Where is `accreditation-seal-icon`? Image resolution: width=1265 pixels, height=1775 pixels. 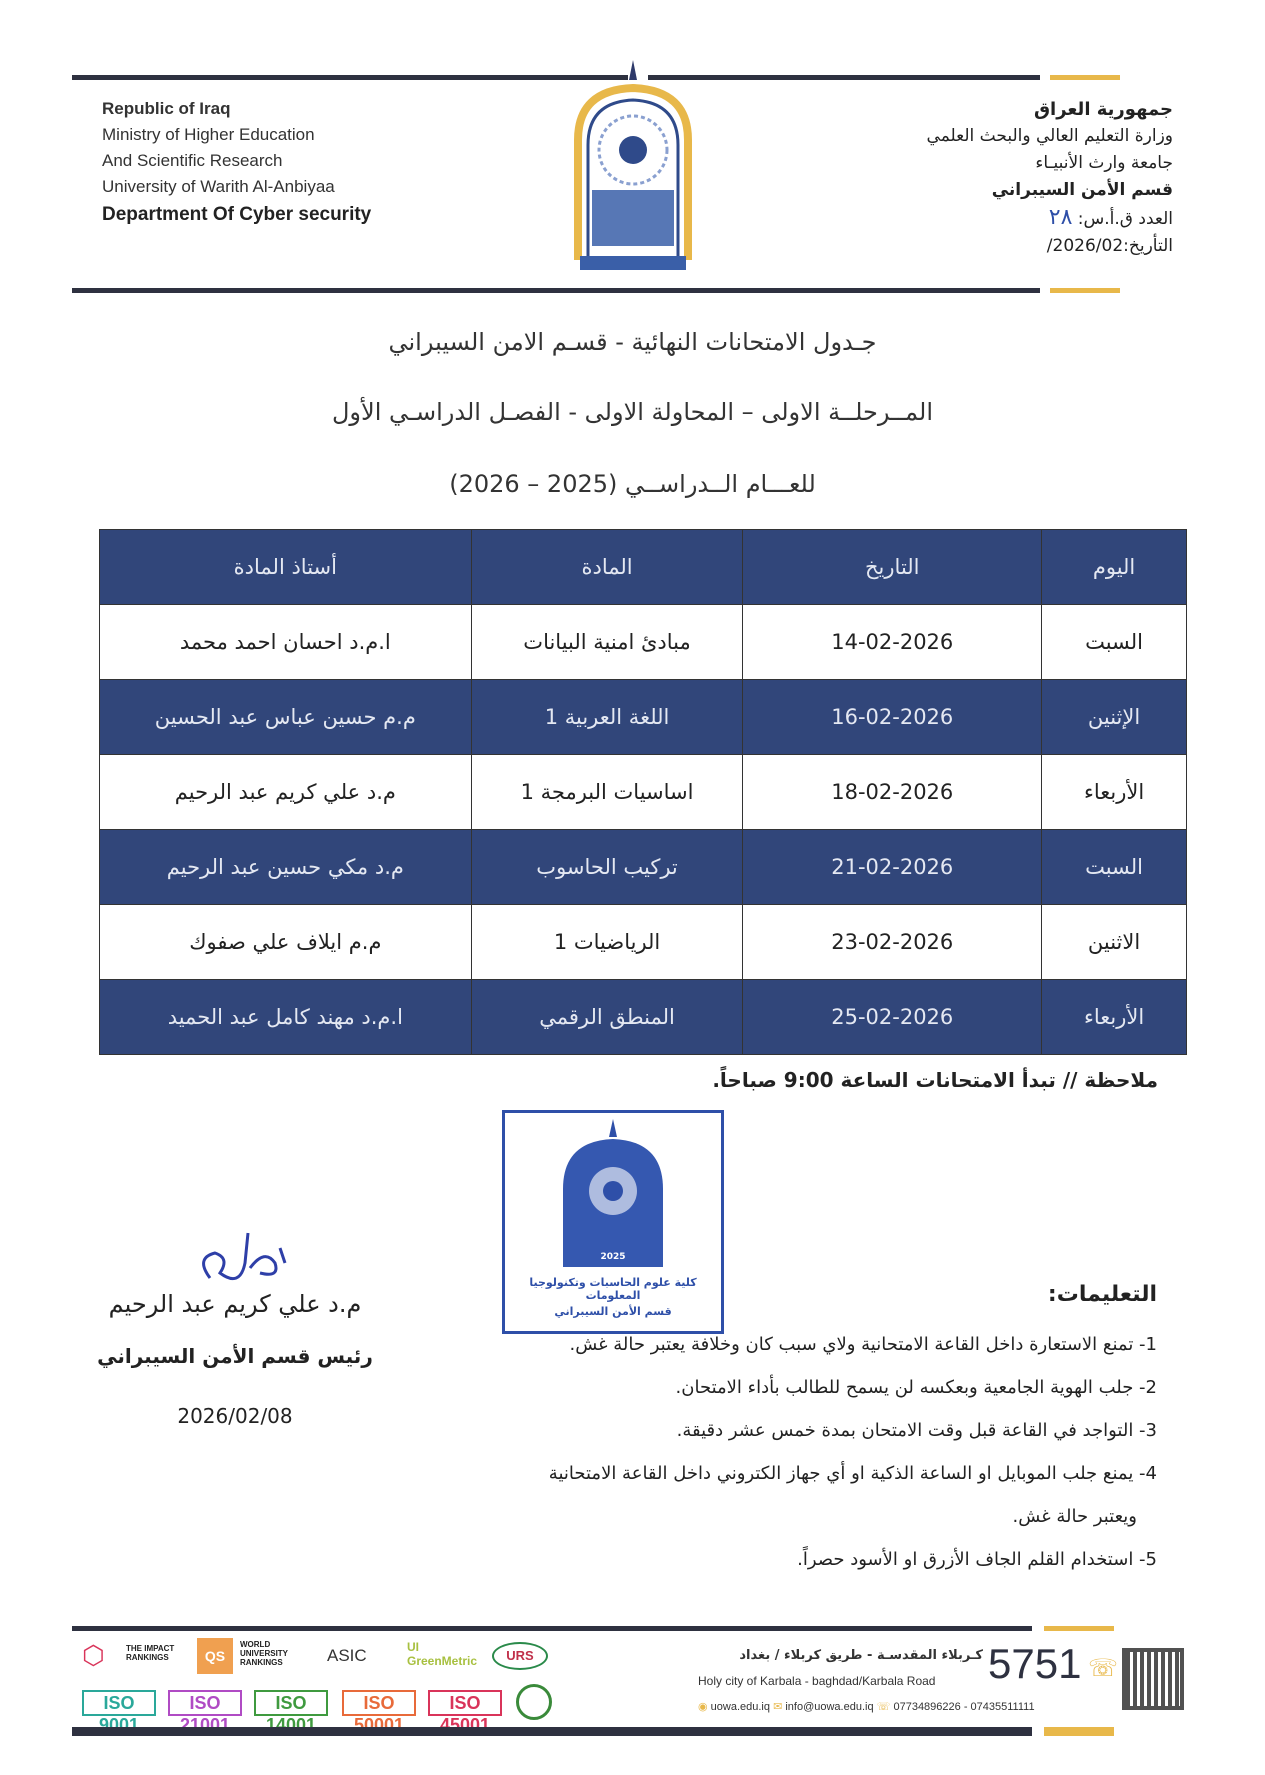 accreditation-seal-icon is located at coordinates (534, 1702).